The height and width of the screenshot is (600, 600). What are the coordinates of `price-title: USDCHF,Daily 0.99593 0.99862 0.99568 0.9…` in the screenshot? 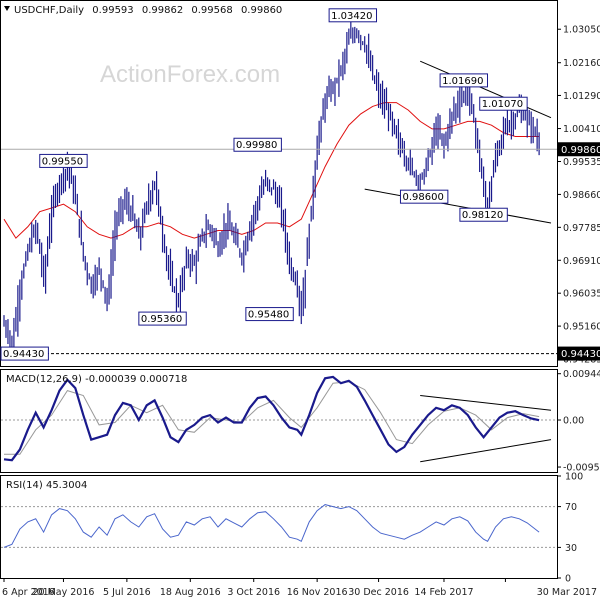 It's located at (148, 10).